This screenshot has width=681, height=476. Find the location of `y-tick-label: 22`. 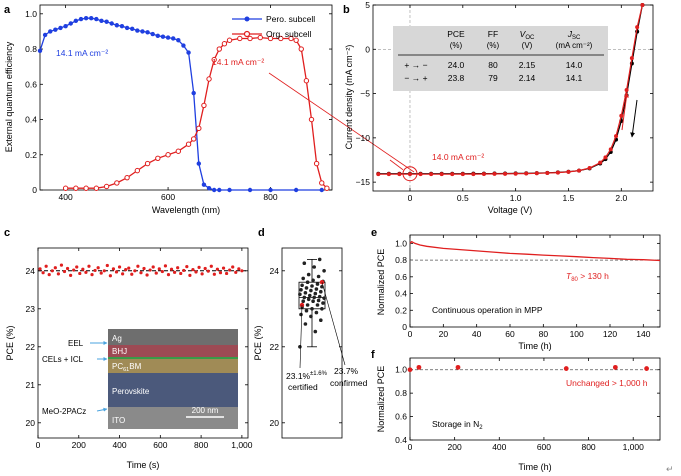

y-tick-label: 22 is located at coordinates (275, 347).